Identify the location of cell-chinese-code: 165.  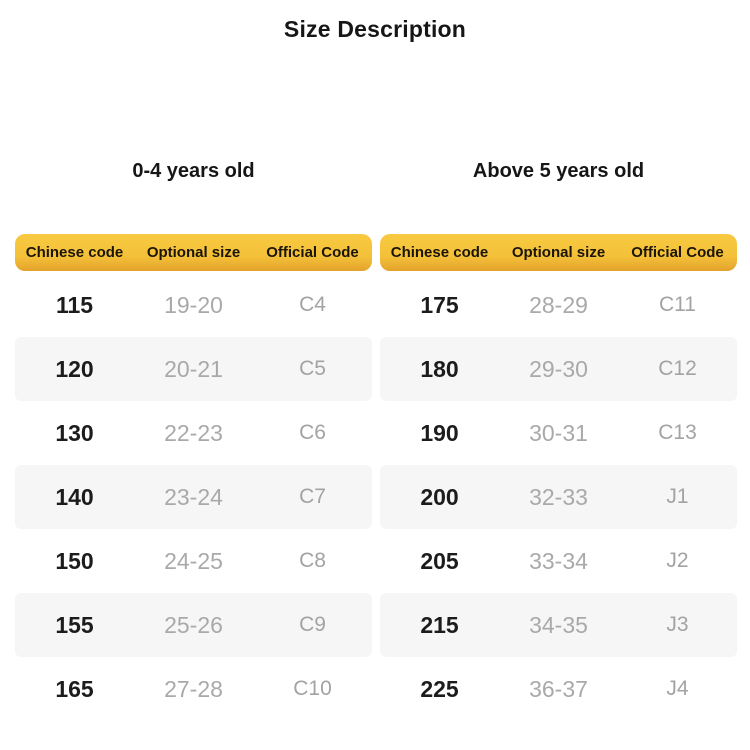
(74, 688).